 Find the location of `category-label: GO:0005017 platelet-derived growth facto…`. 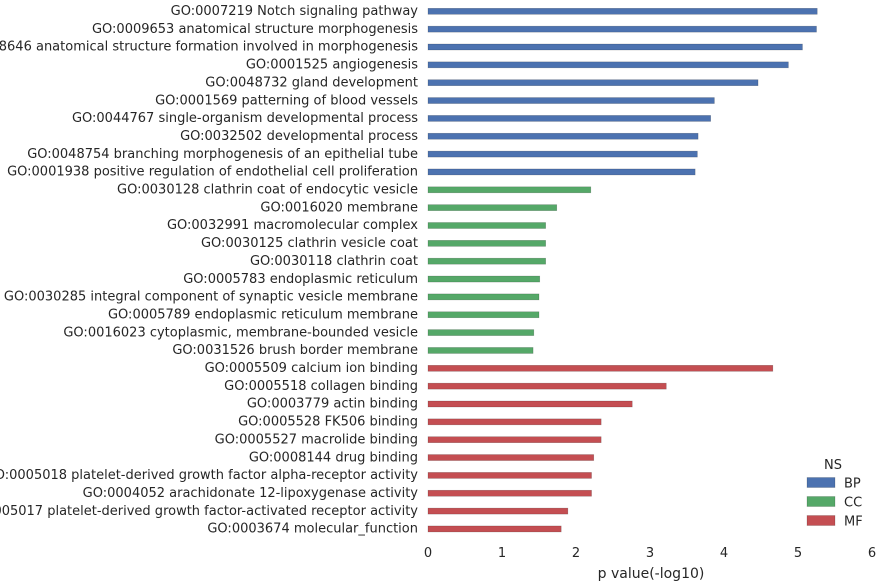

category-label: GO:0005017 platelet-derived growth facto… is located at coordinates (209, 511).